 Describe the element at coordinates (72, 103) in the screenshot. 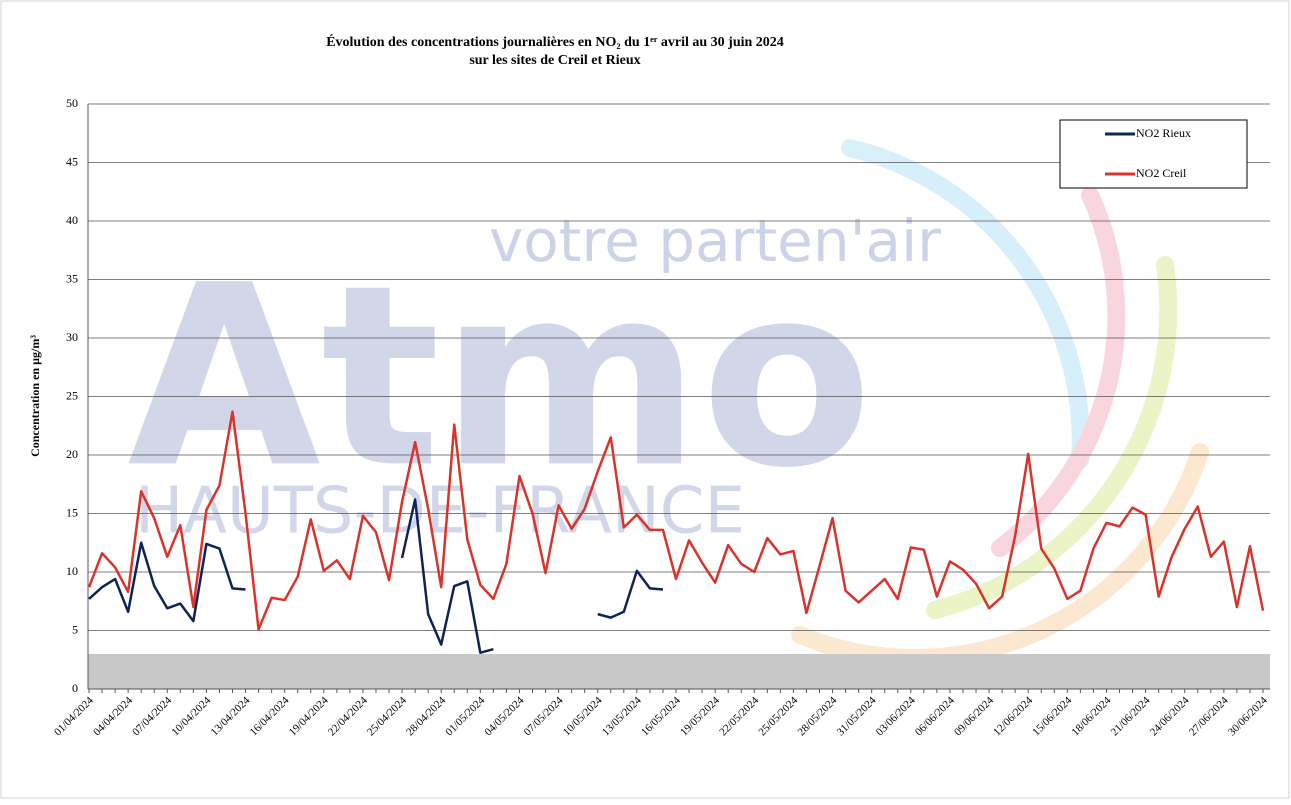

I see `y-tick-label: 50` at that location.